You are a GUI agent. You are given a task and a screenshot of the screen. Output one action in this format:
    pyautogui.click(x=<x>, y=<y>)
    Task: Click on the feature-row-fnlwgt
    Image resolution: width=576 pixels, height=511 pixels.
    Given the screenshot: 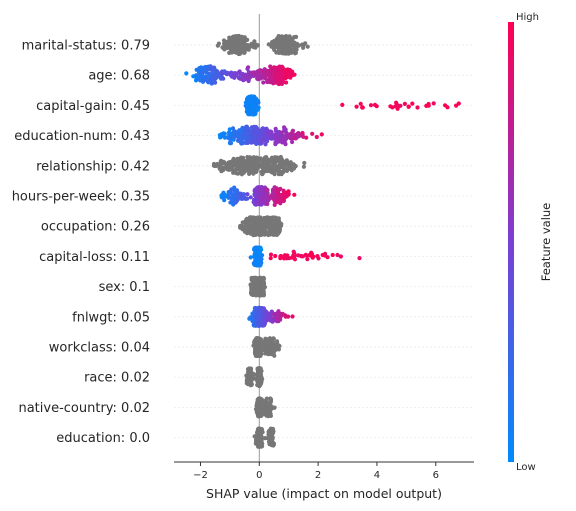 What is the action you would take?
    pyautogui.click(x=271, y=316)
    